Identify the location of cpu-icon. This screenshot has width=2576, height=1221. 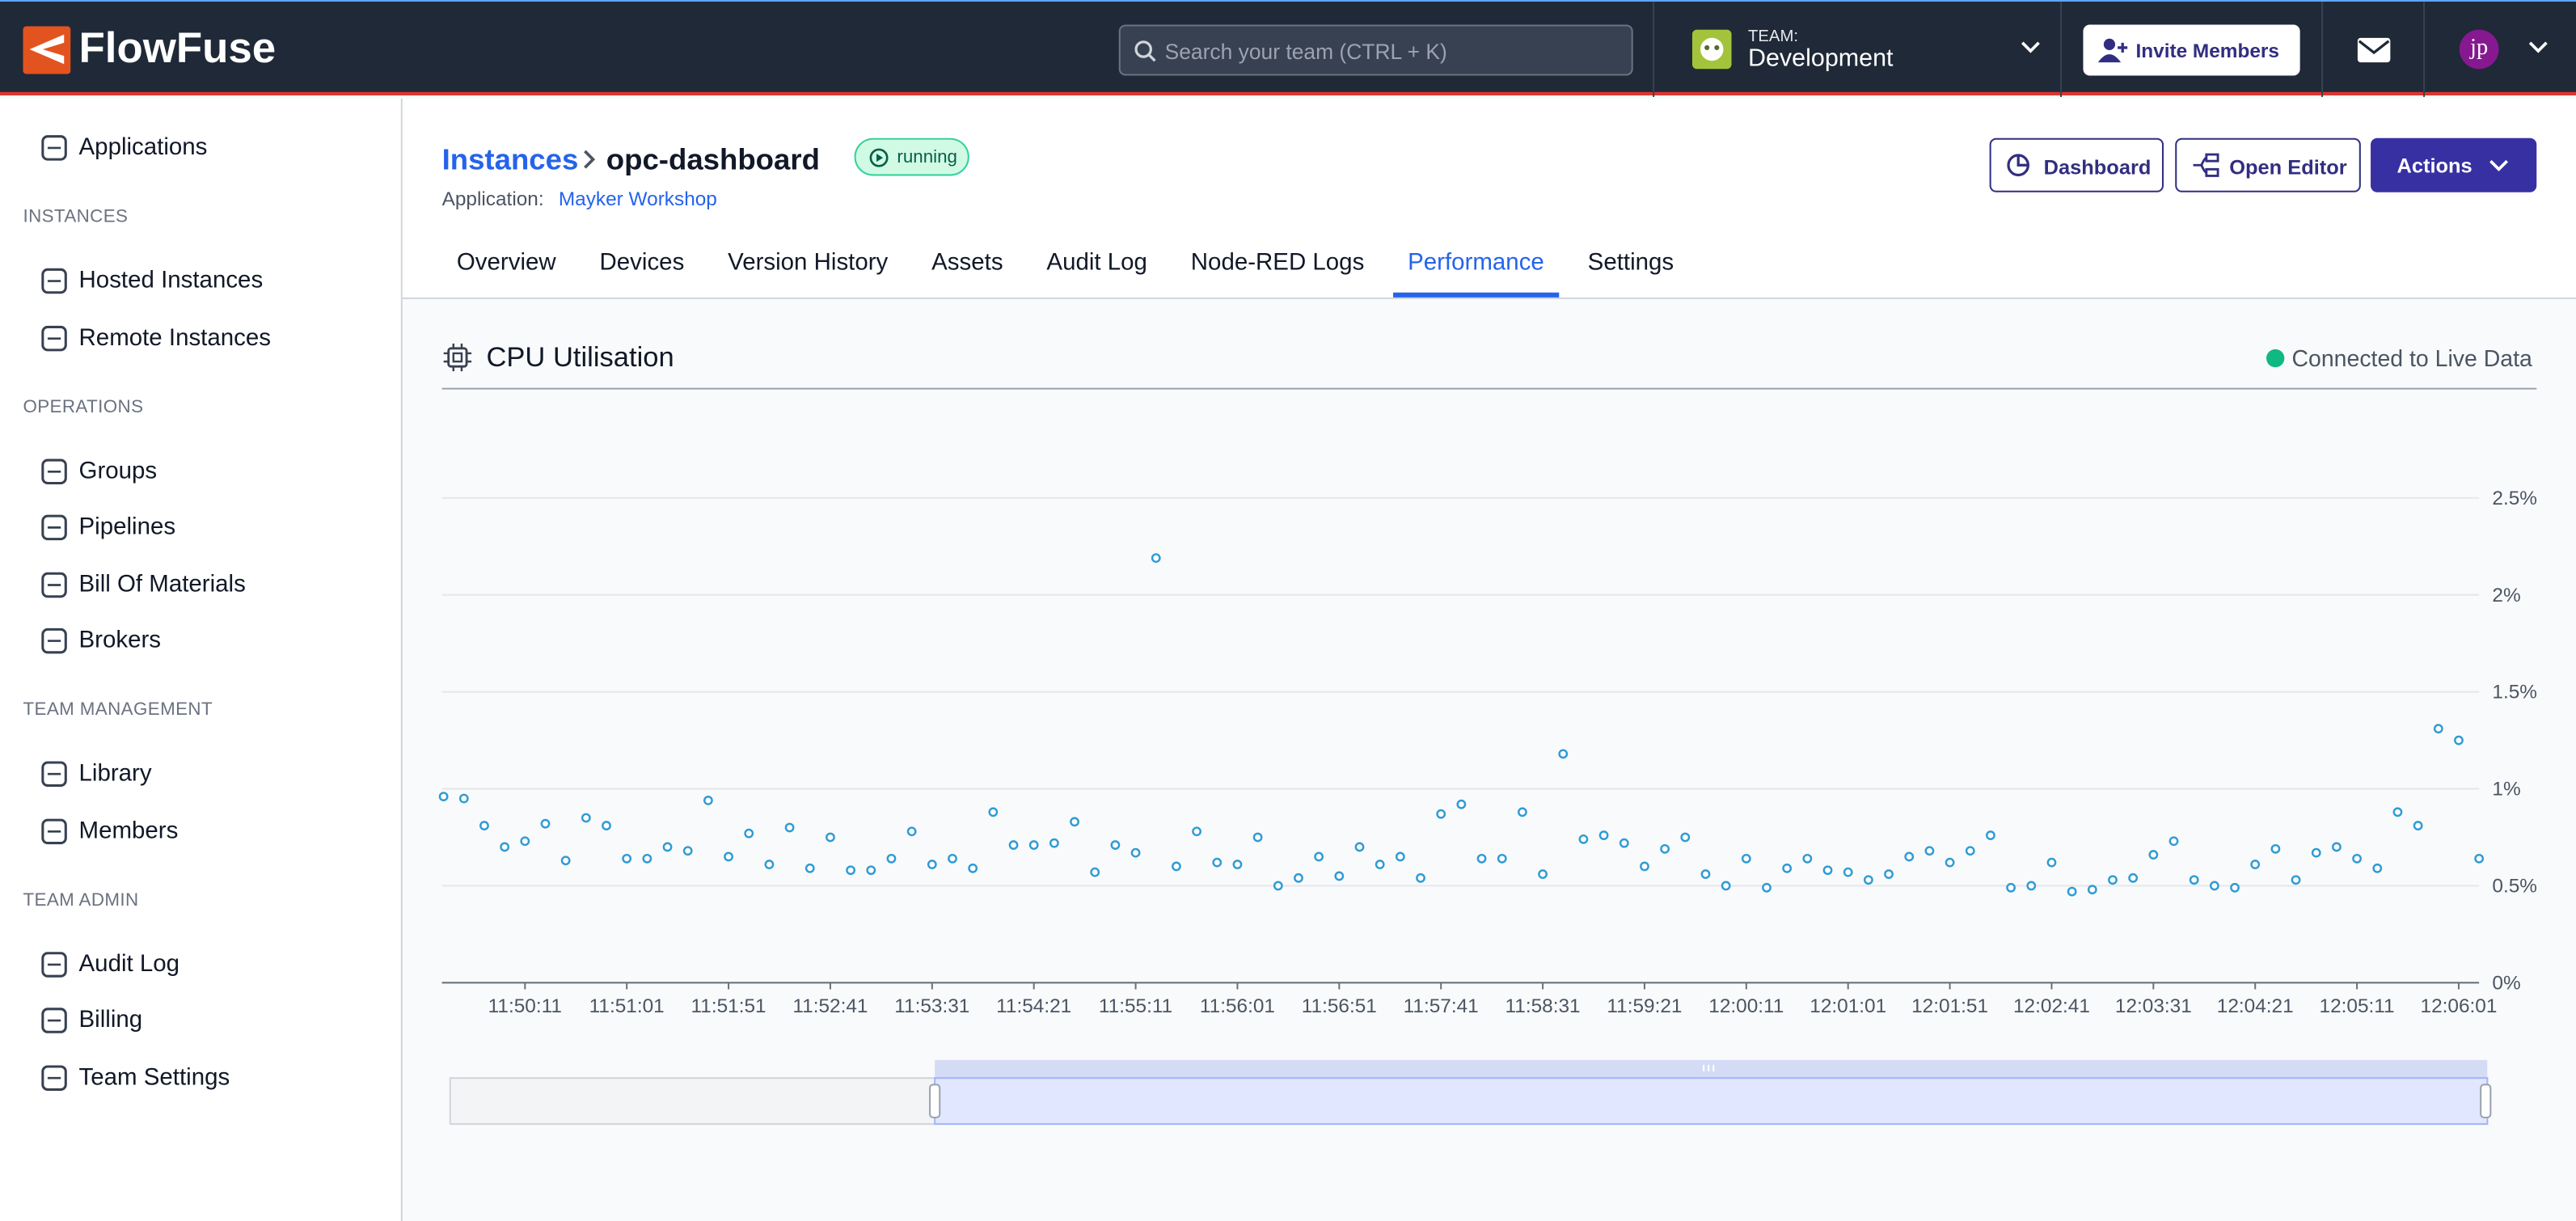
(458, 357).